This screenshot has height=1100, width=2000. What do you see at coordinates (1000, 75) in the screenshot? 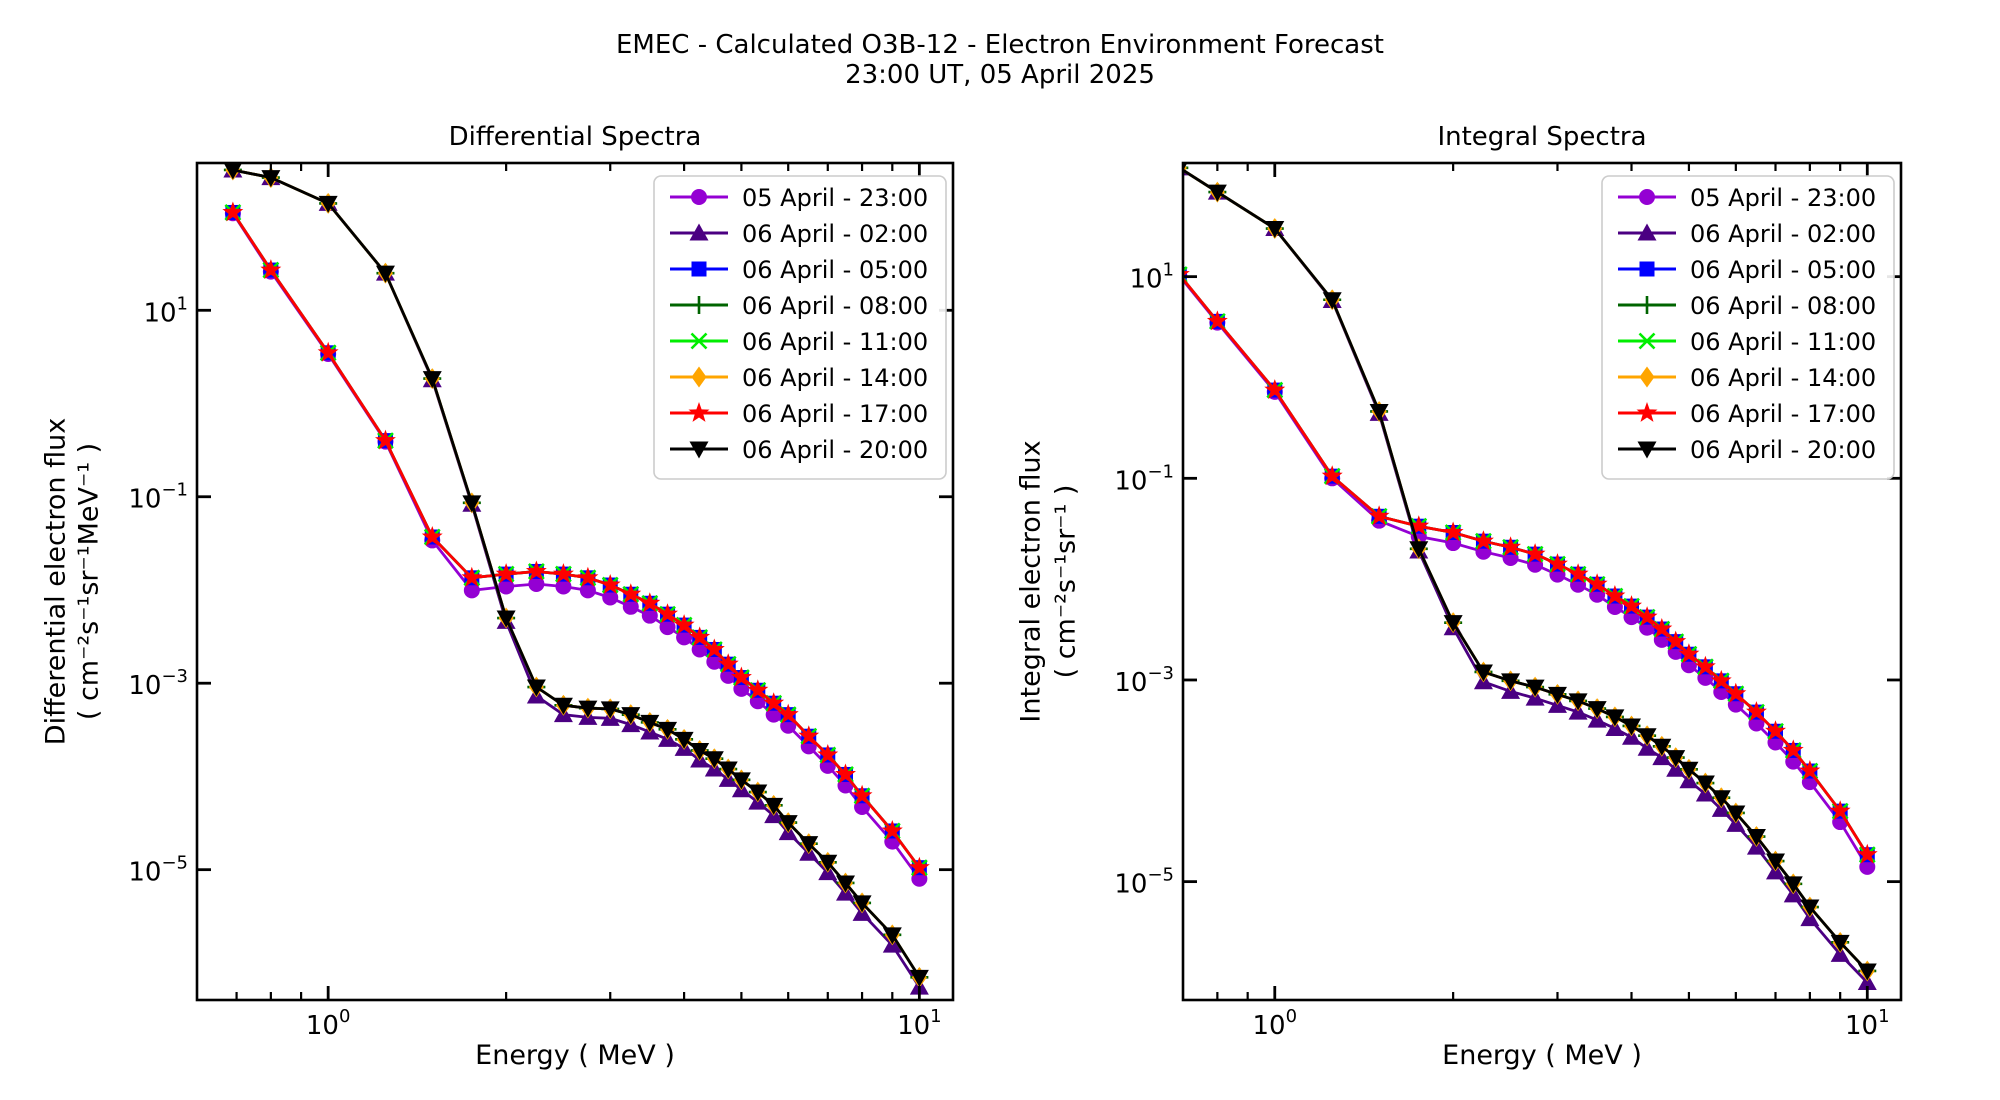
I see `suptitle-line2: 23:00 UT, 05 April 2025` at bounding box center [1000, 75].